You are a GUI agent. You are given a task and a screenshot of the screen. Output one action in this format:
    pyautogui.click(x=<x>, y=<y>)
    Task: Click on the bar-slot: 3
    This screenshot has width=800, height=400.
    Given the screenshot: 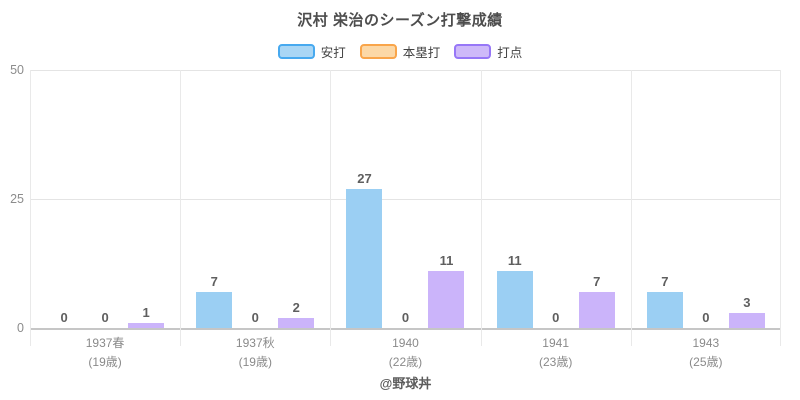 What is the action you would take?
    pyautogui.click(x=746, y=311)
    